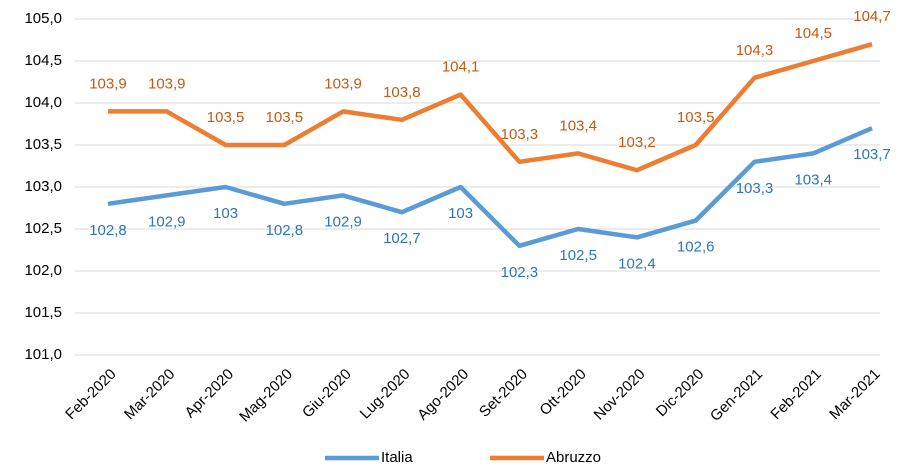 The height and width of the screenshot is (466, 899). I want to click on x-tick-label: Apr-2020, so click(210, 394).